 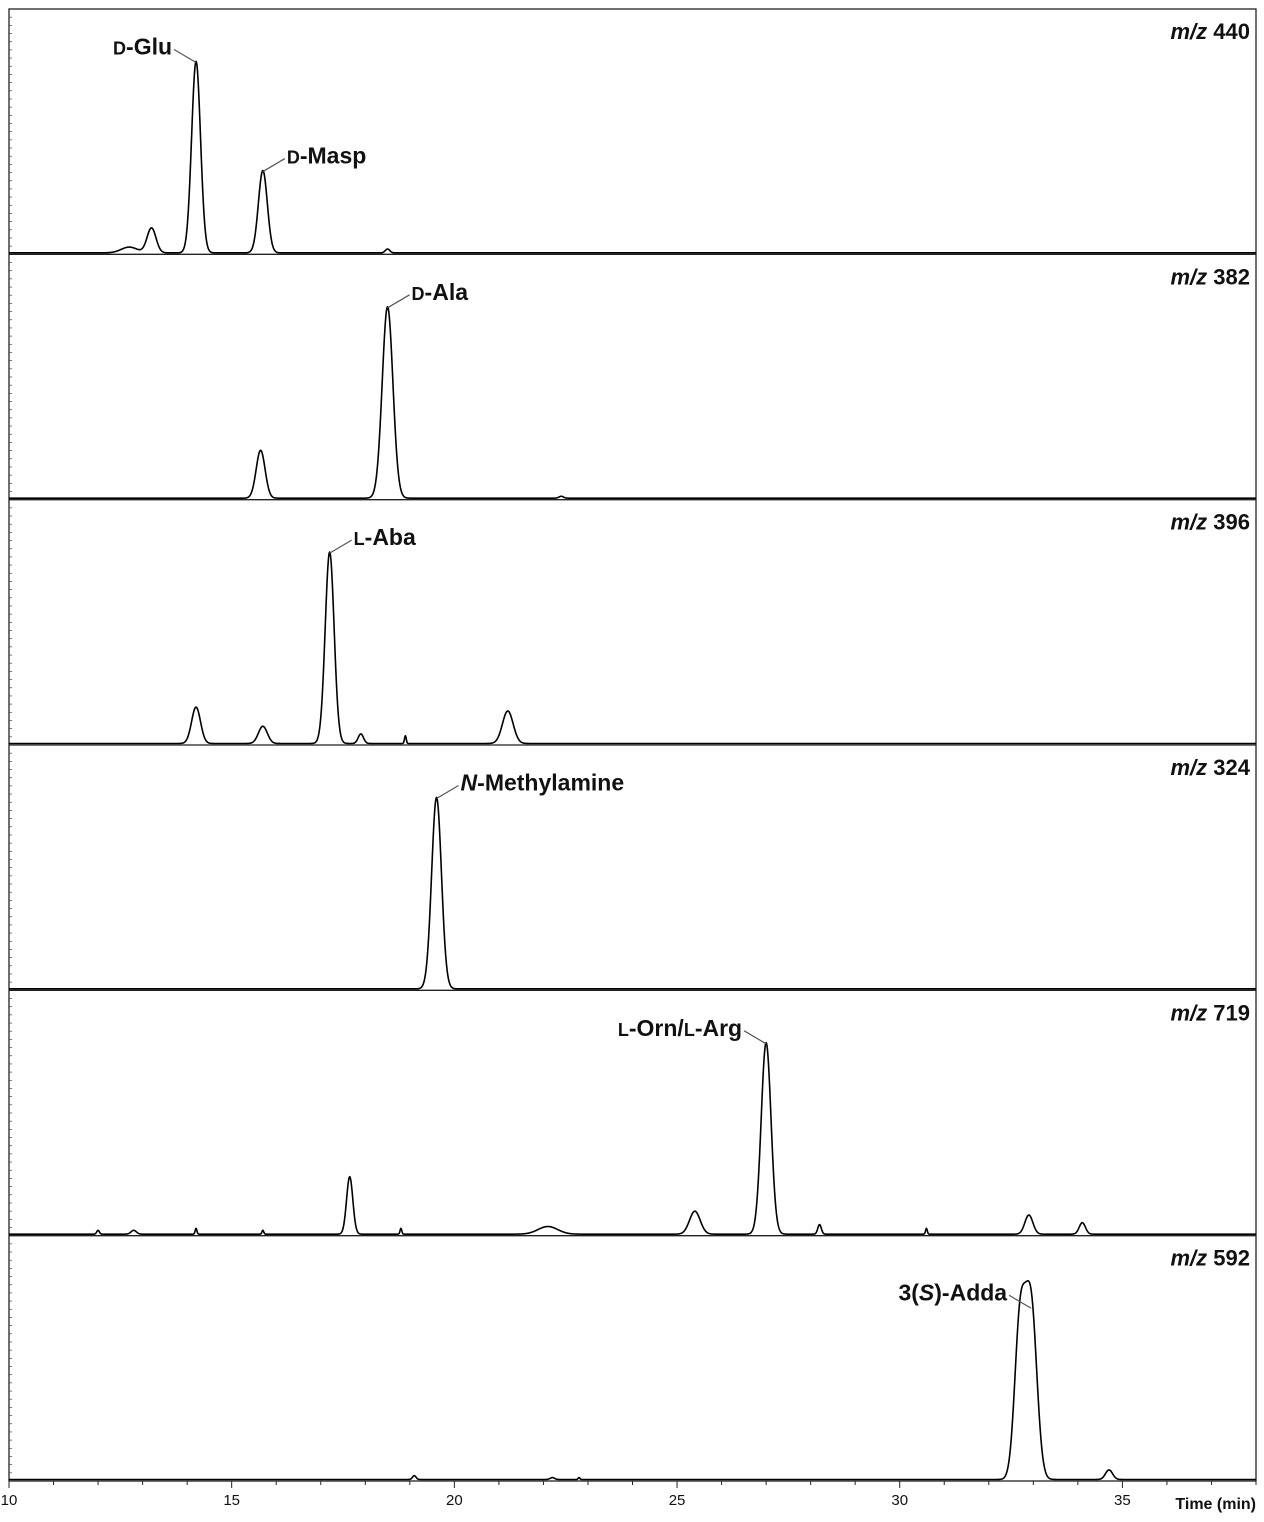 I want to click on x-tick-label: 10, so click(x=9, y=1500).